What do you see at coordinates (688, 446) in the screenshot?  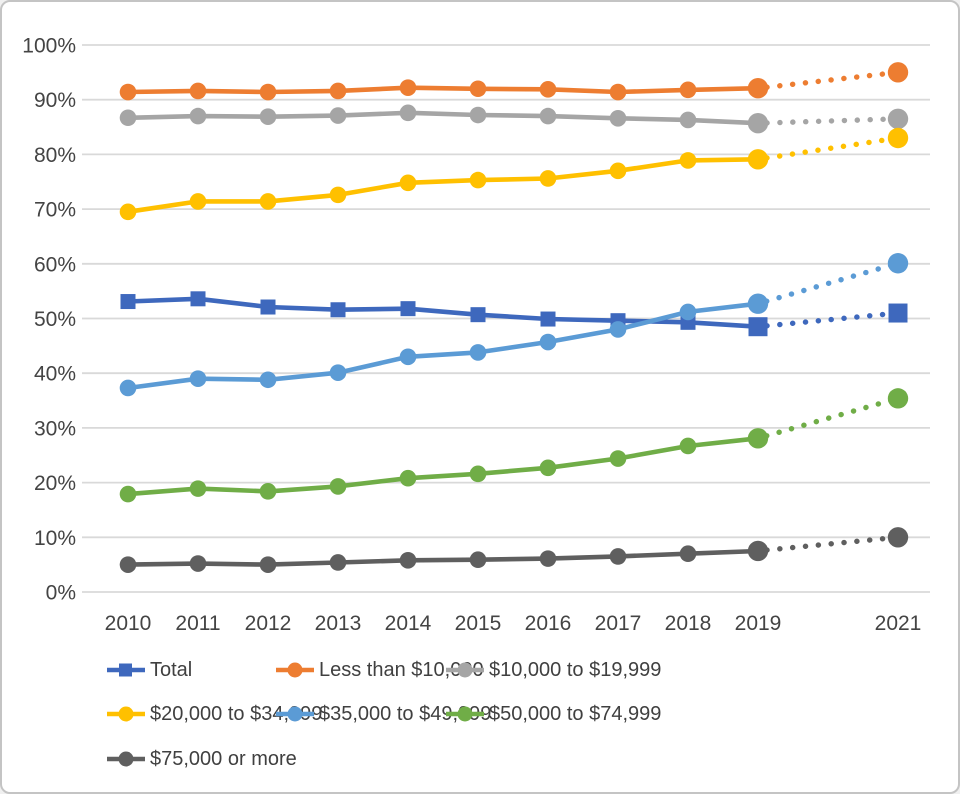 I see `data-point-50000-to-74999-2018` at bounding box center [688, 446].